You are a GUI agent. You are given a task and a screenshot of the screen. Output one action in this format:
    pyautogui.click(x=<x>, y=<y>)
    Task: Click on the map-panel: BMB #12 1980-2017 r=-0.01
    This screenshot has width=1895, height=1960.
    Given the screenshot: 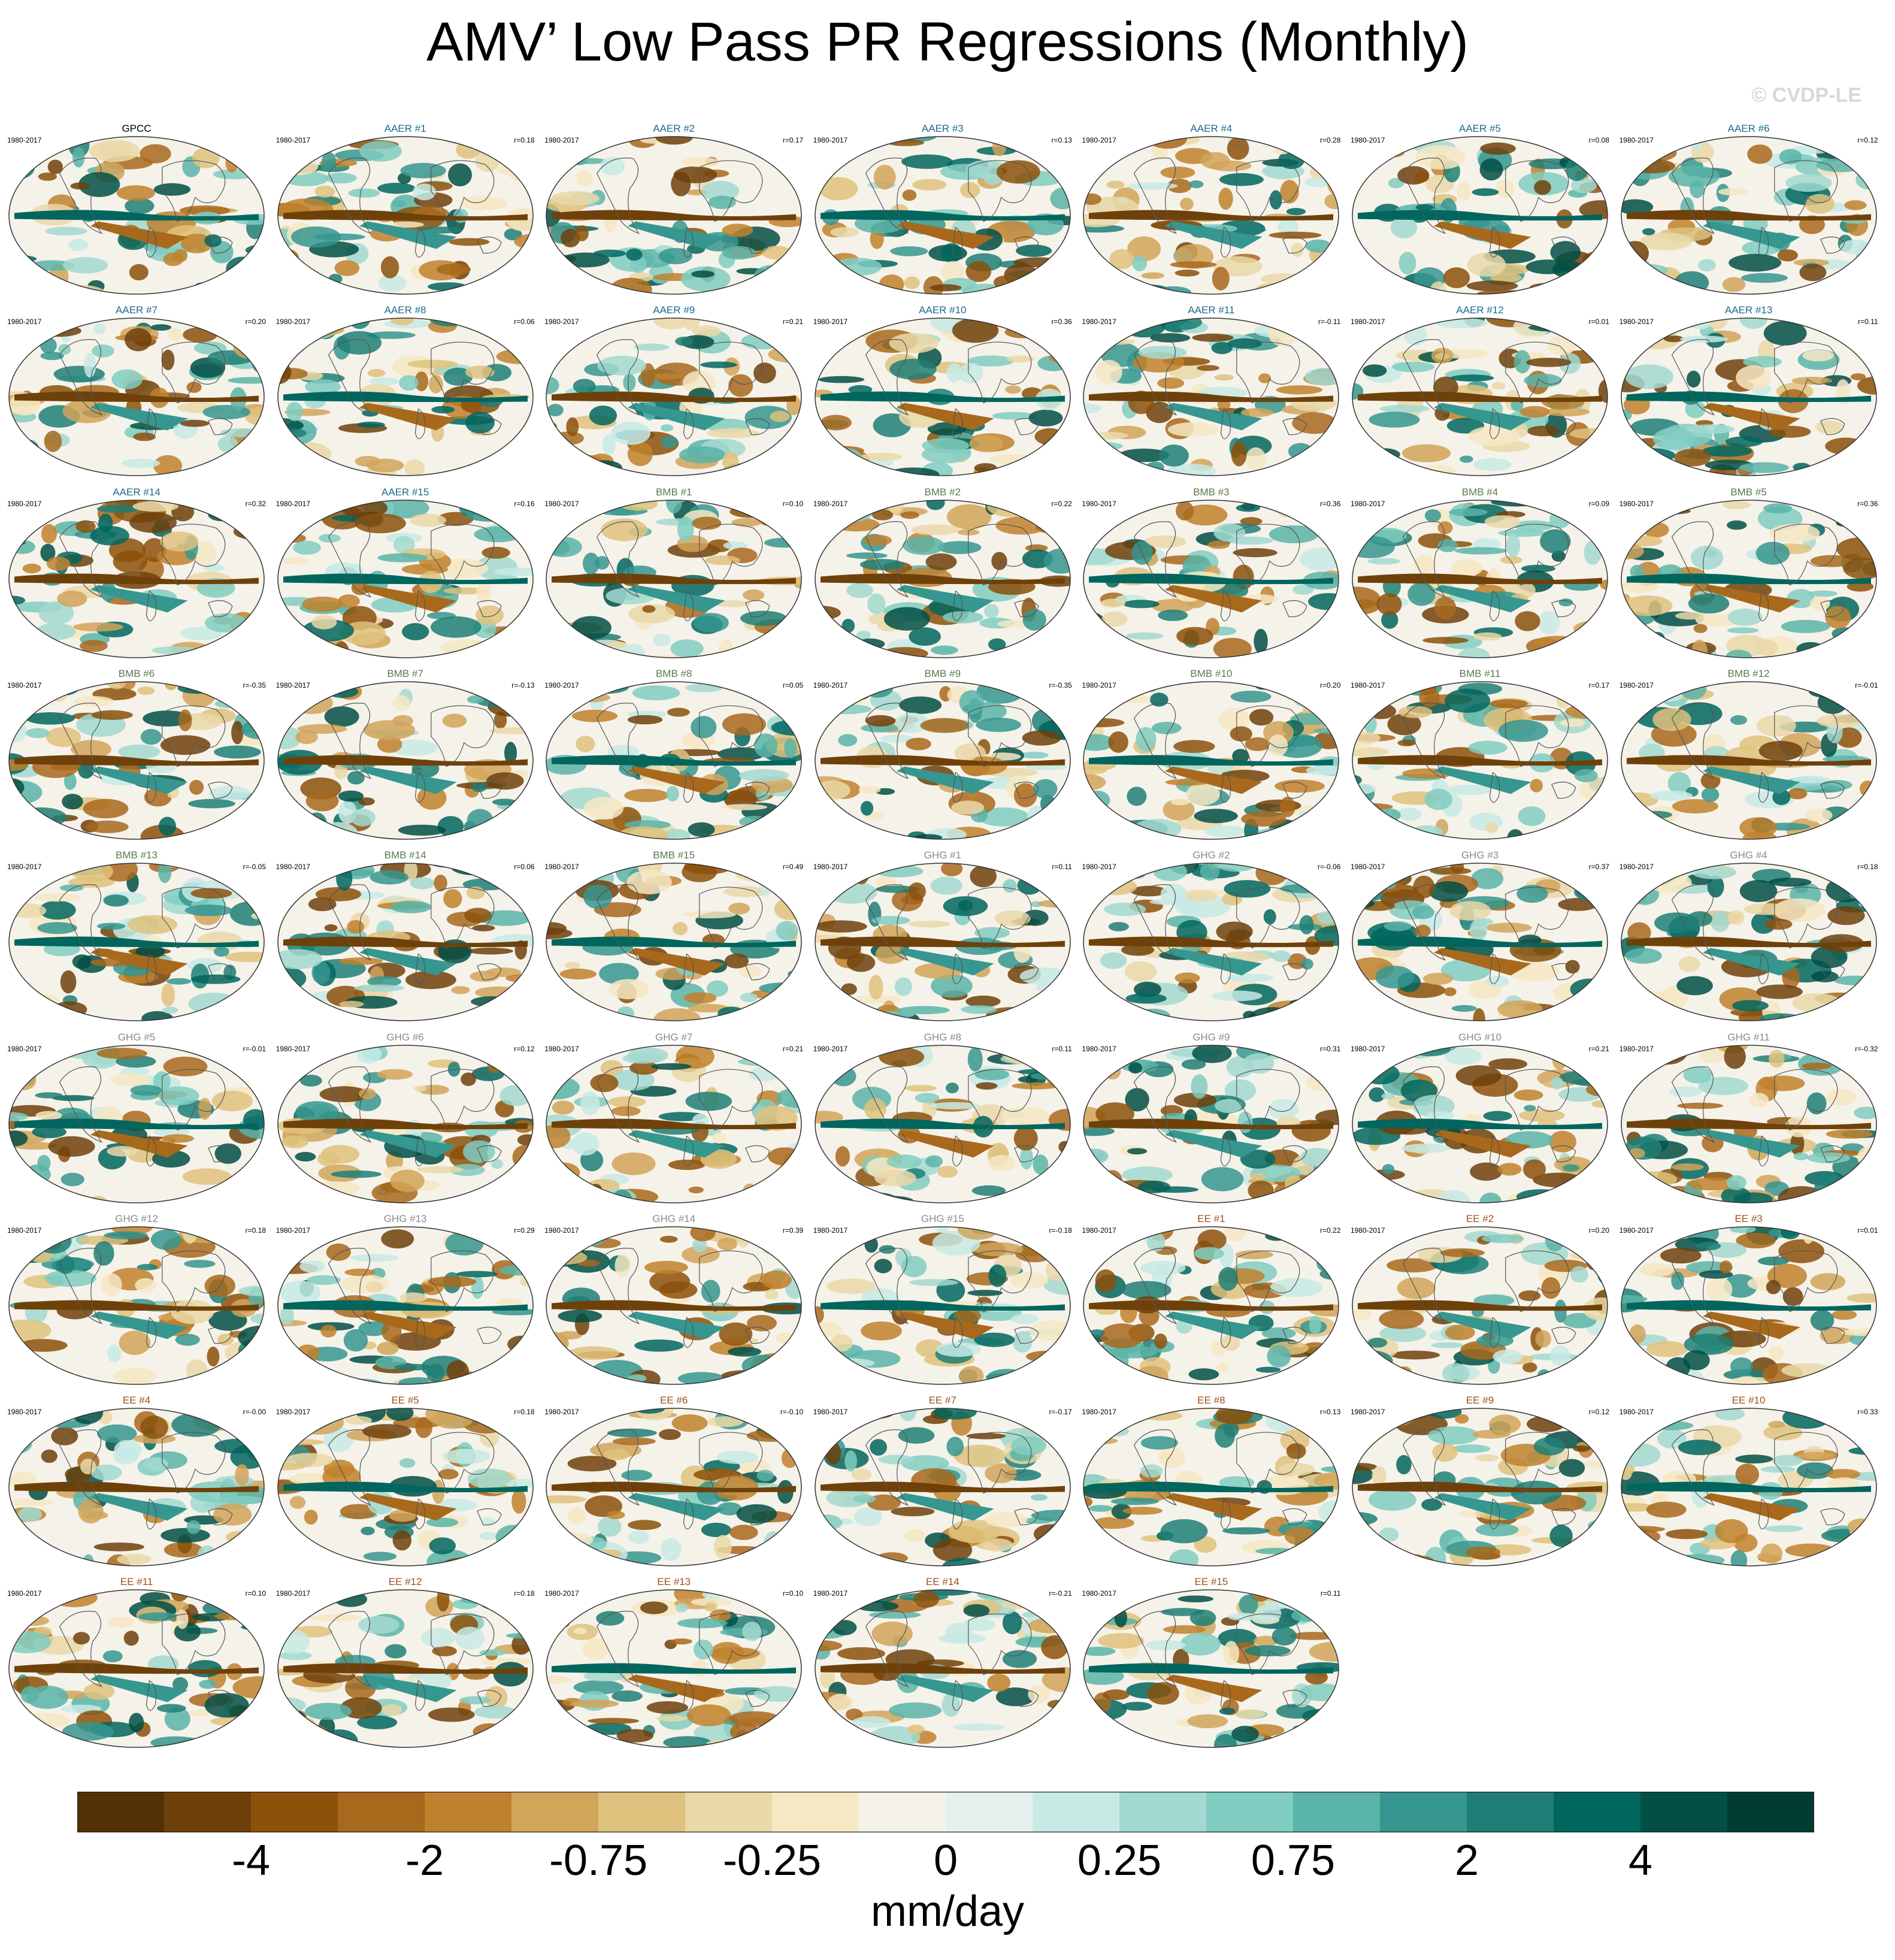 What is the action you would take?
    pyautogui.click(x=1749, y=755)
    